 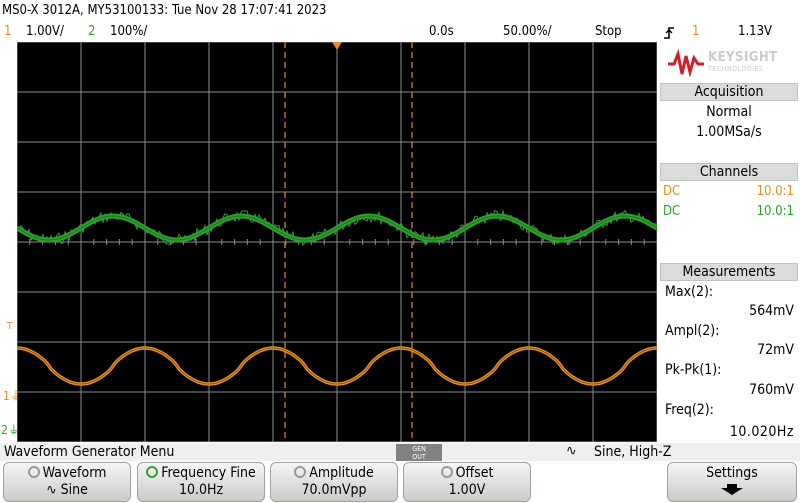 I want to click on rising-edge-icon, so click(x=669, y=33).